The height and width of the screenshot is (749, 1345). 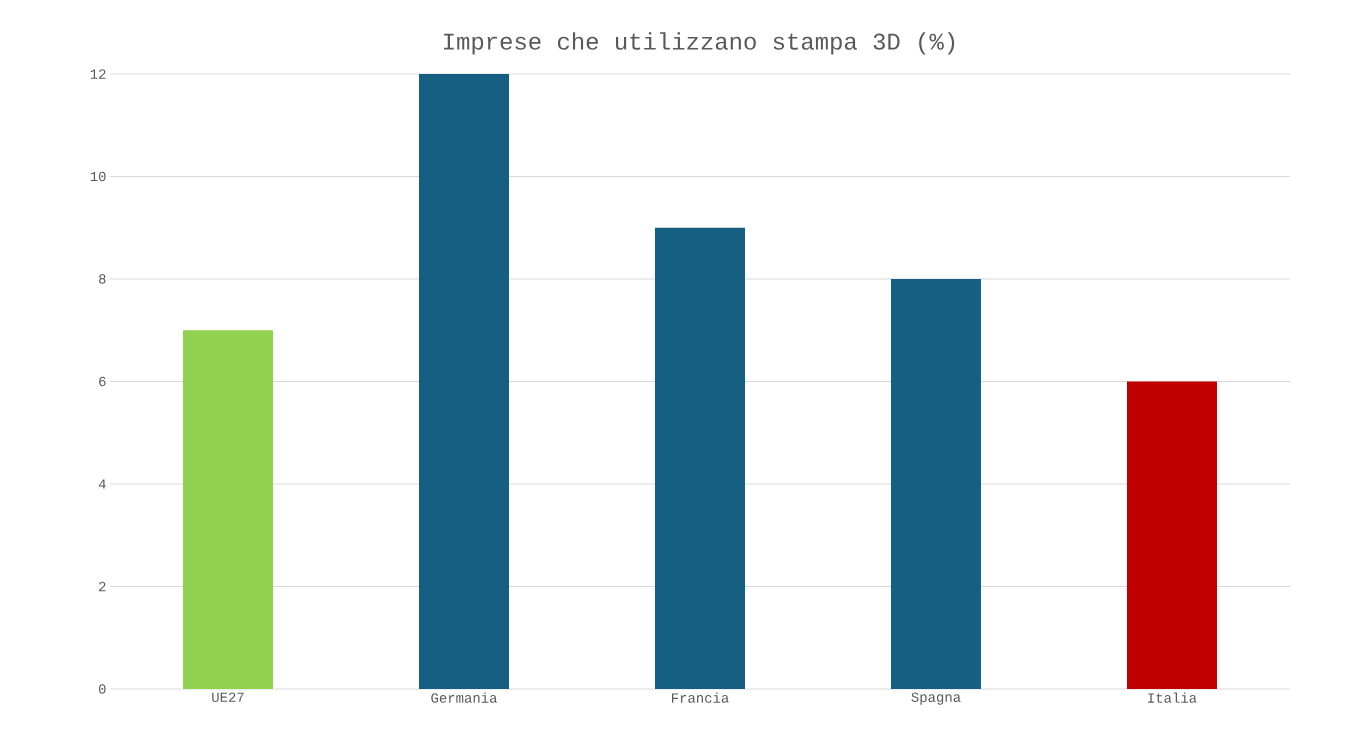 What do you see at coordinates (102, 279) in the screenshot?
I see `y-tick-label: 8` at bounding box center [102, 279].